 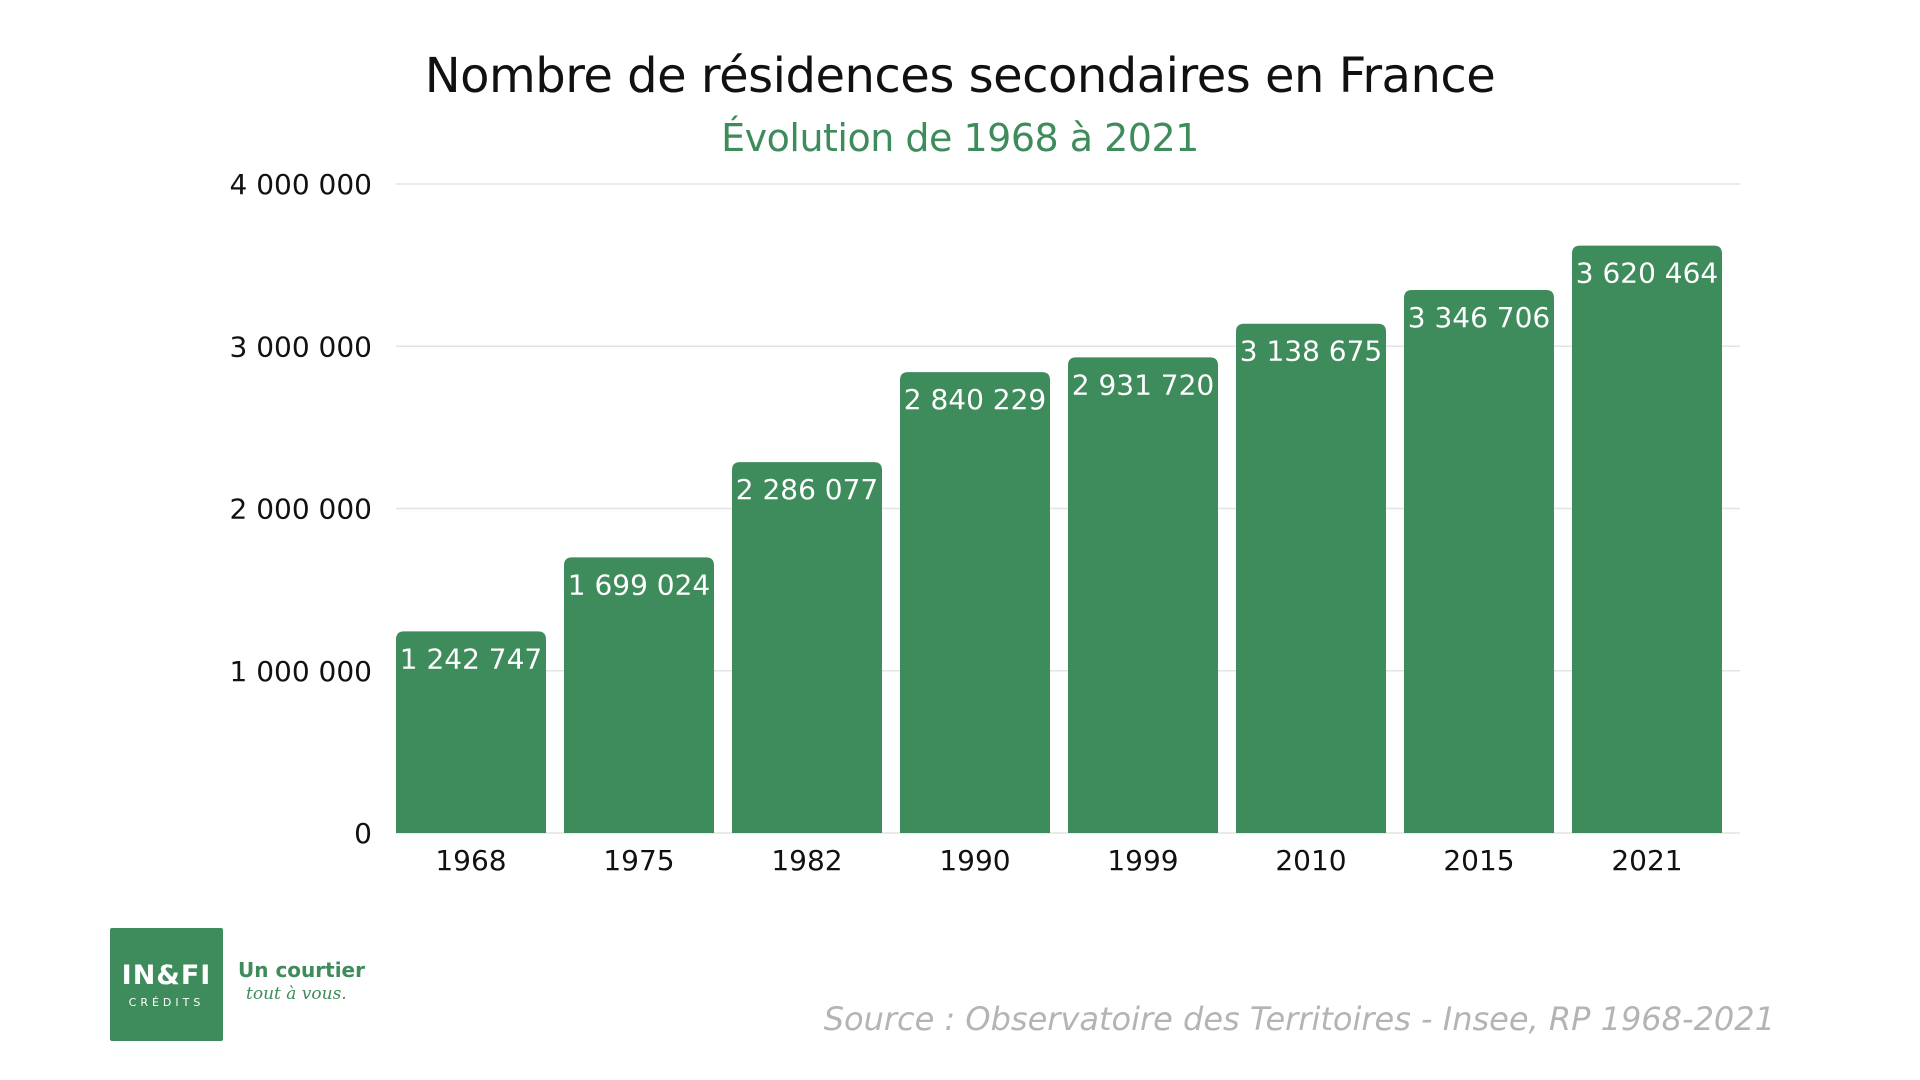 I want to click on x-tick-label: 1968, so click(x=470, y=860).